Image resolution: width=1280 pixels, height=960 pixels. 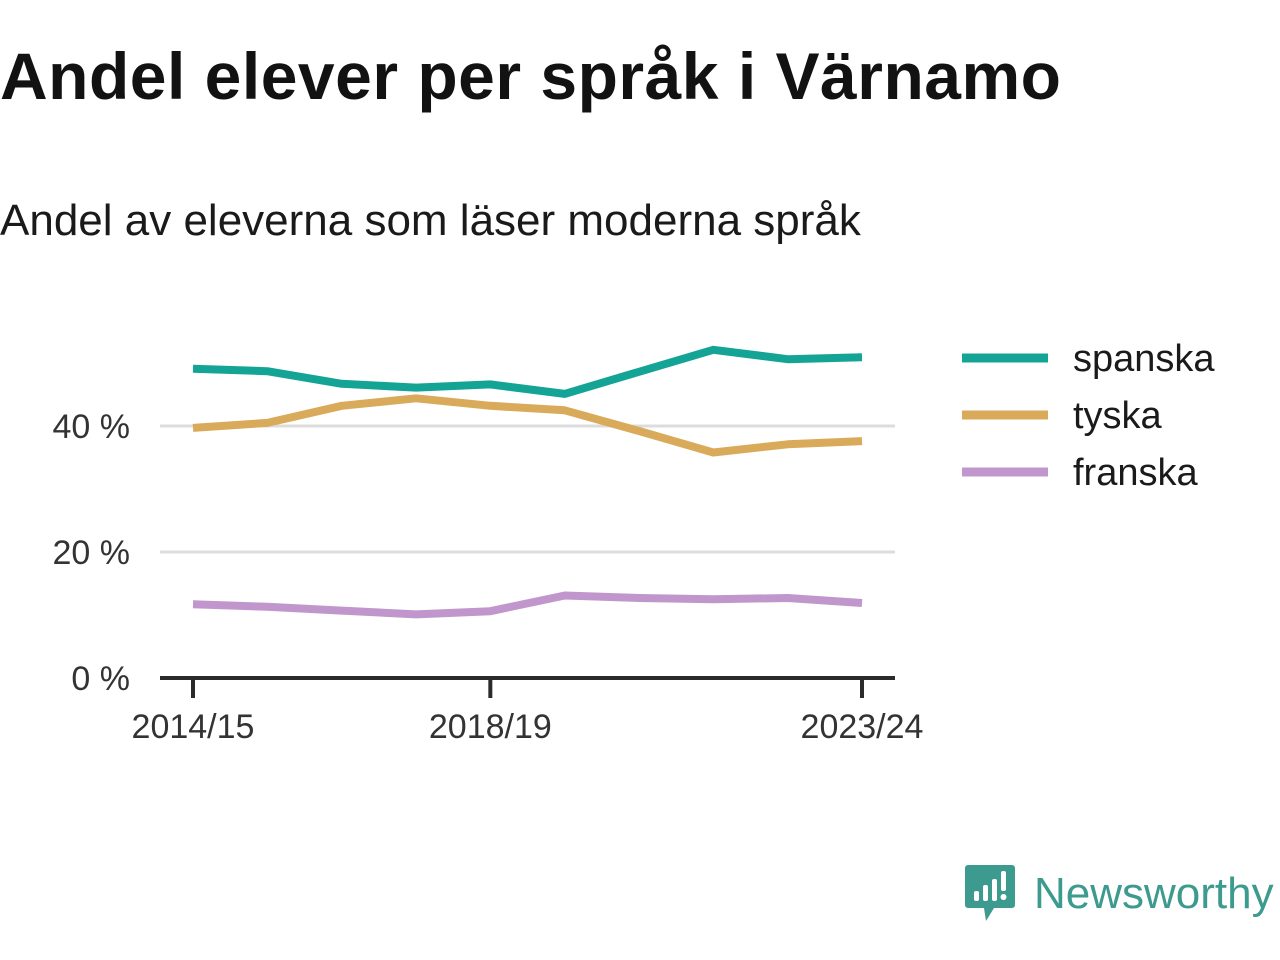 I want to click on x-axis, so click(x=527, y=687).